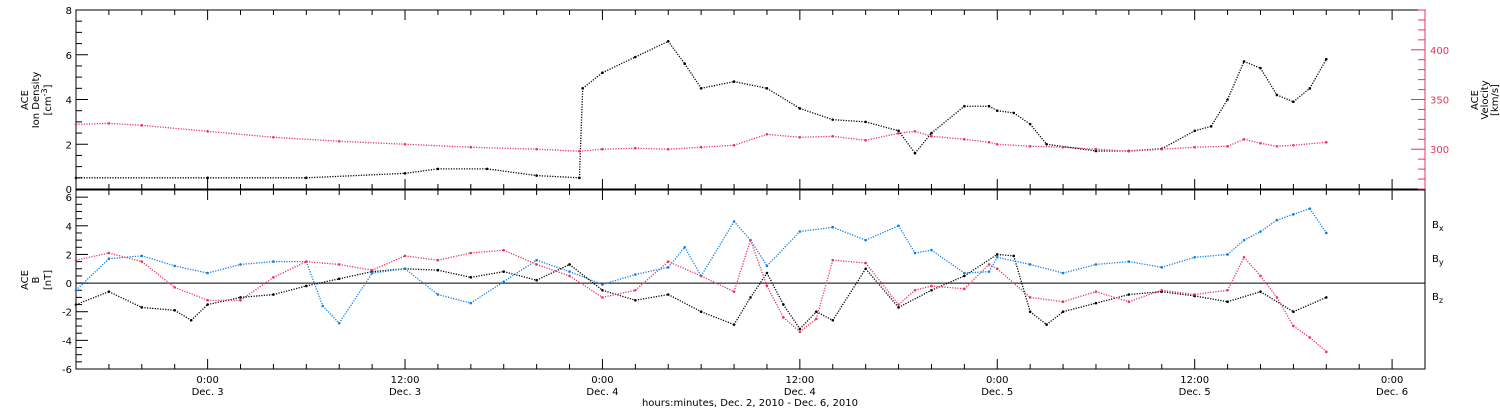  What do you see at coordinates (1441, 228) in the screenshot?
I see `legend-bx-sub: x` at bounding box center [1441, 228].